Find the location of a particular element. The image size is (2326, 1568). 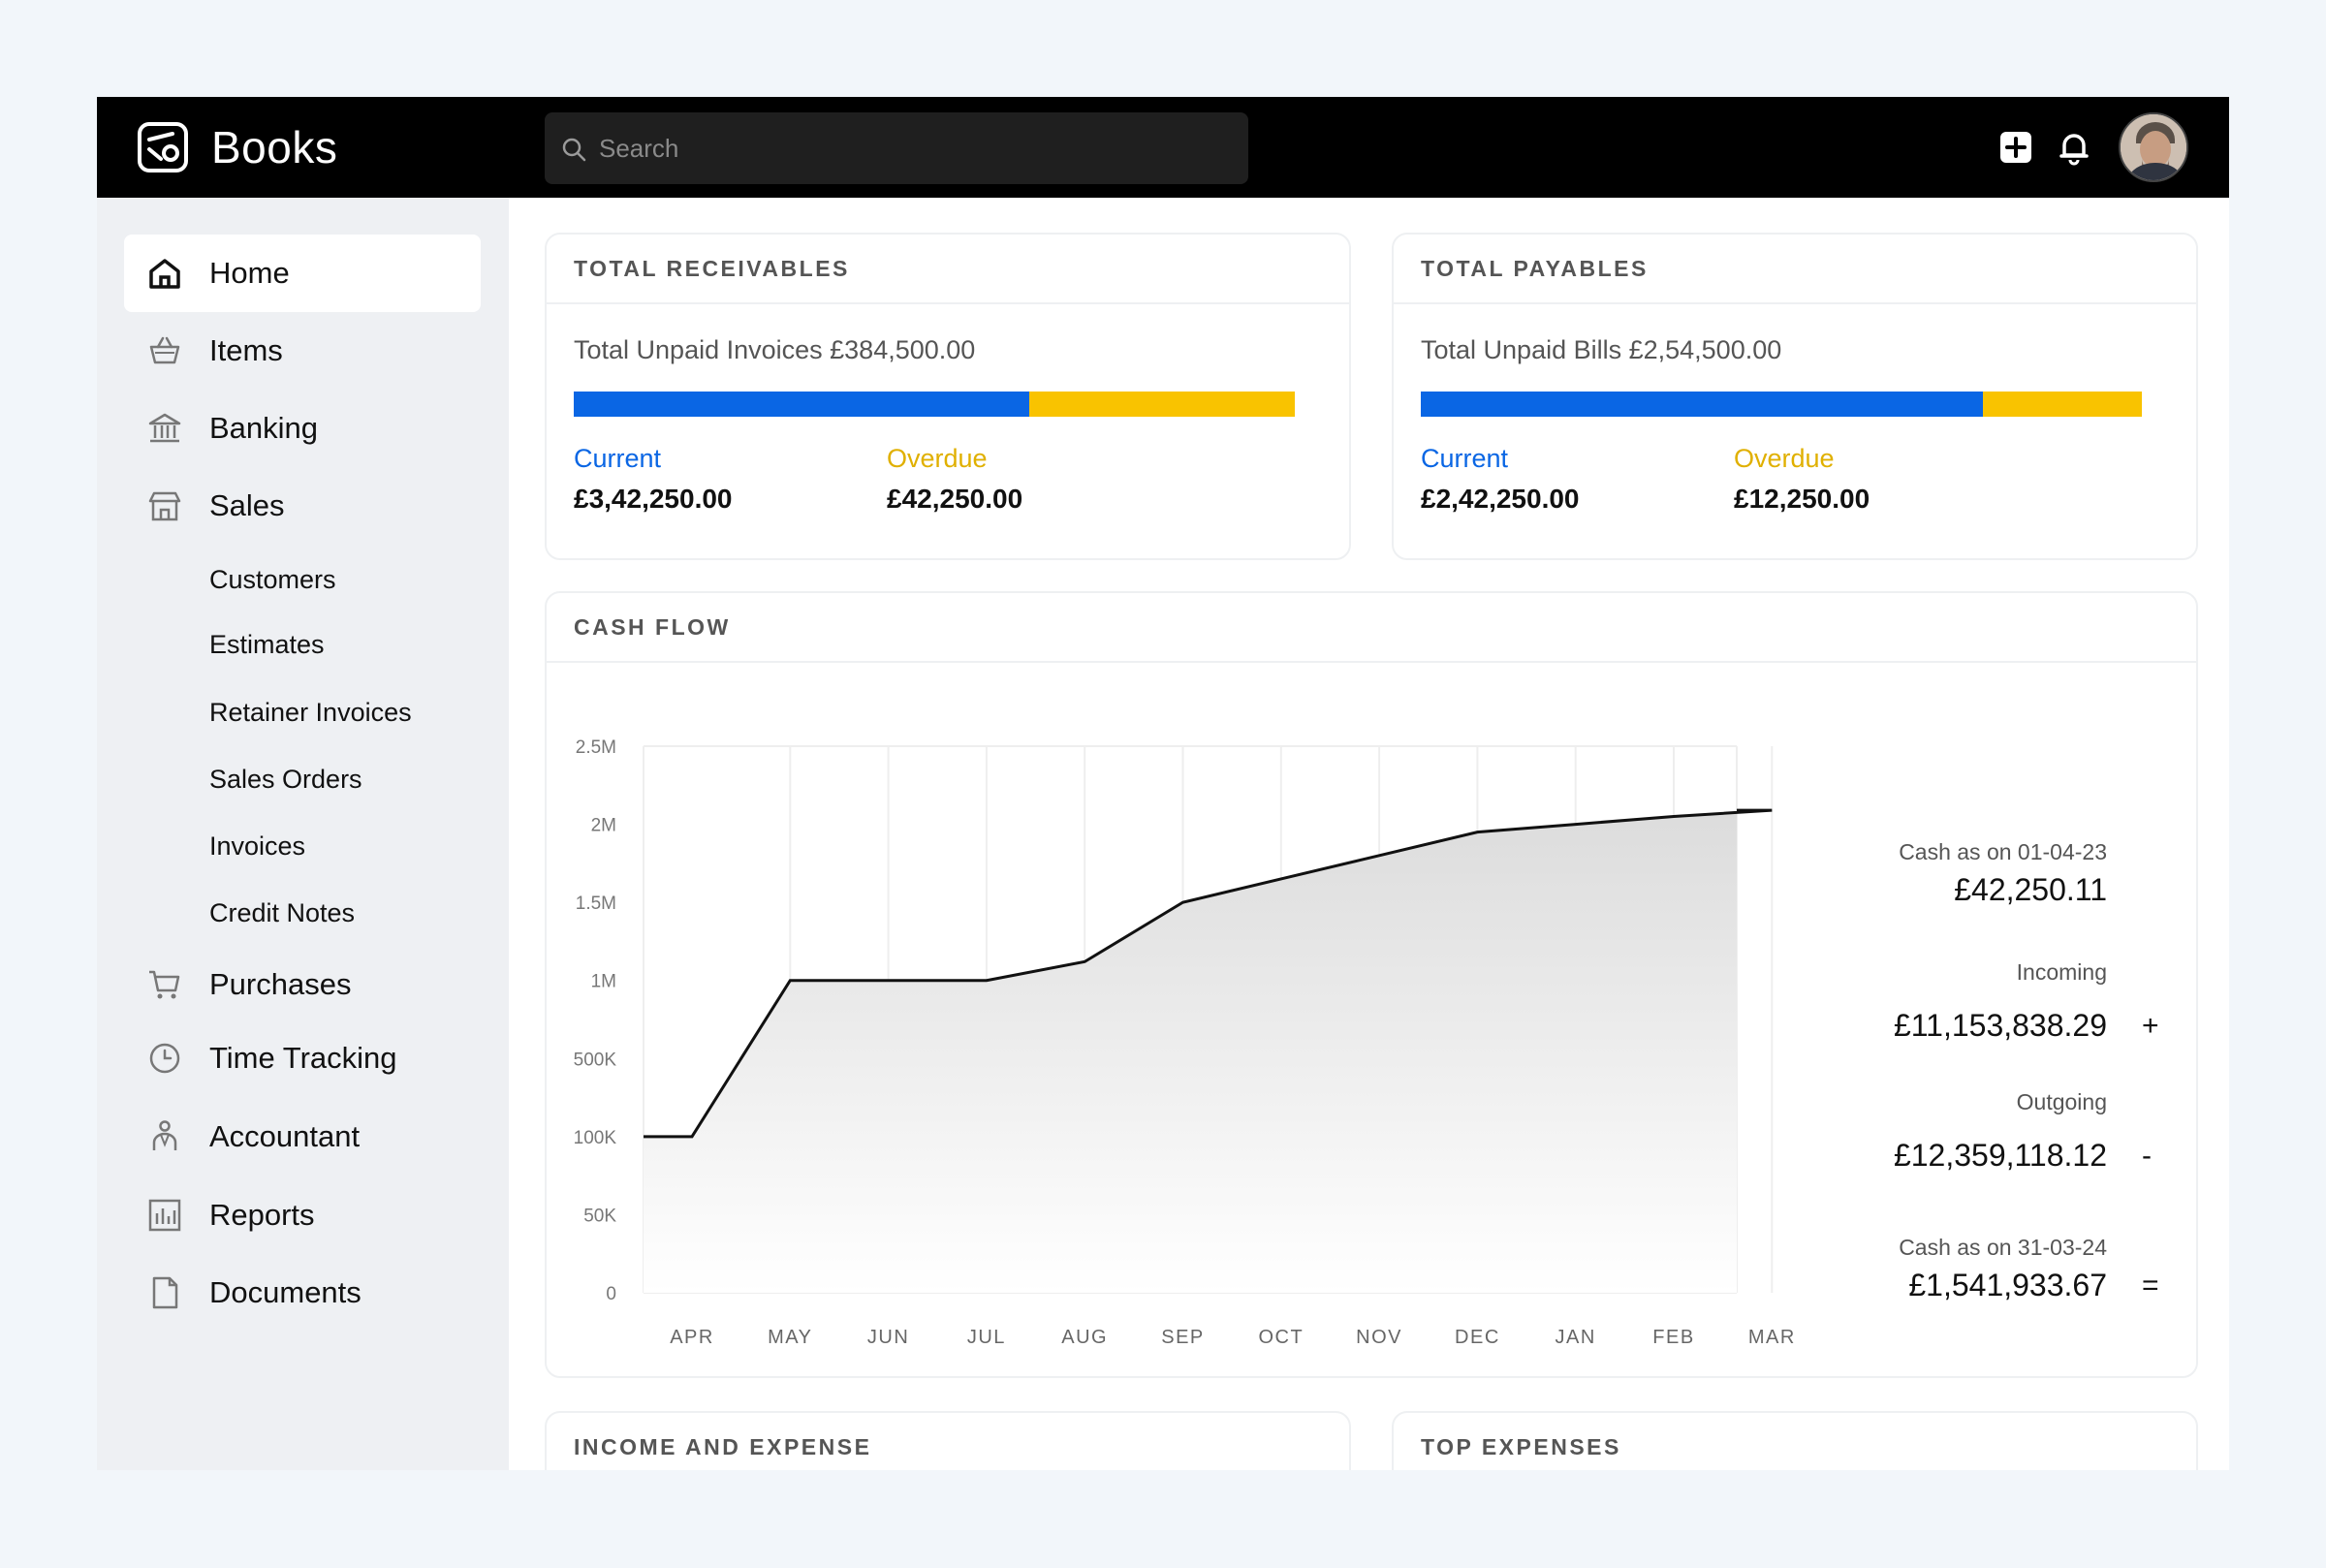

sidebar-item-items: Items is located at coordinates (302, 351).